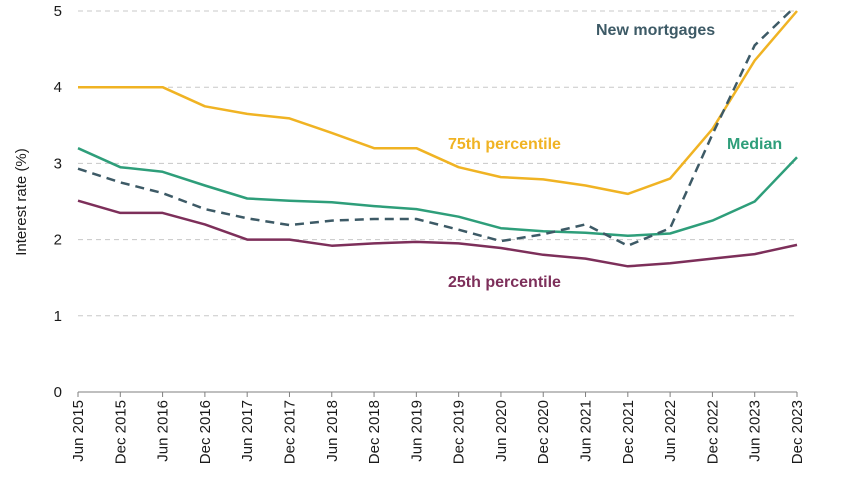 The height and width of the screenshot is (501, 848). I want to click on x-tick-label: Jun 2015, so click(78, 431).